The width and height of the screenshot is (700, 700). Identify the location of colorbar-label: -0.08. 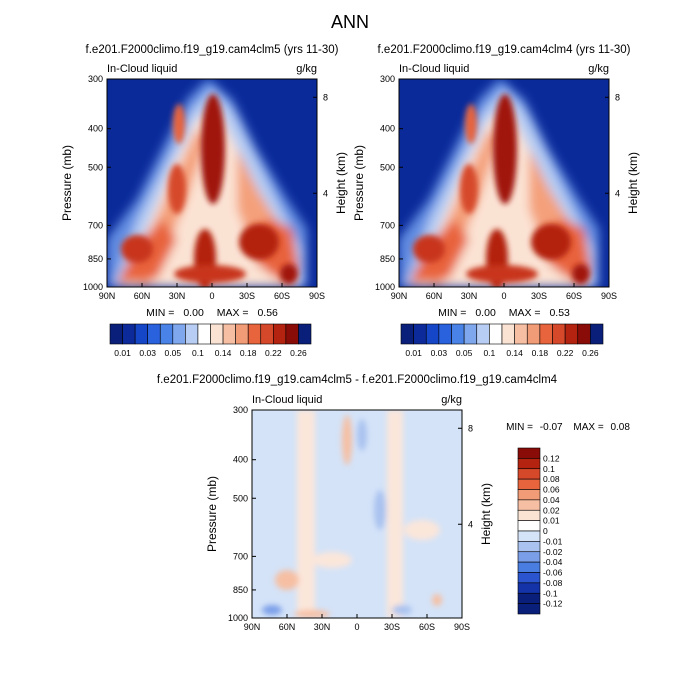
(553, 583).